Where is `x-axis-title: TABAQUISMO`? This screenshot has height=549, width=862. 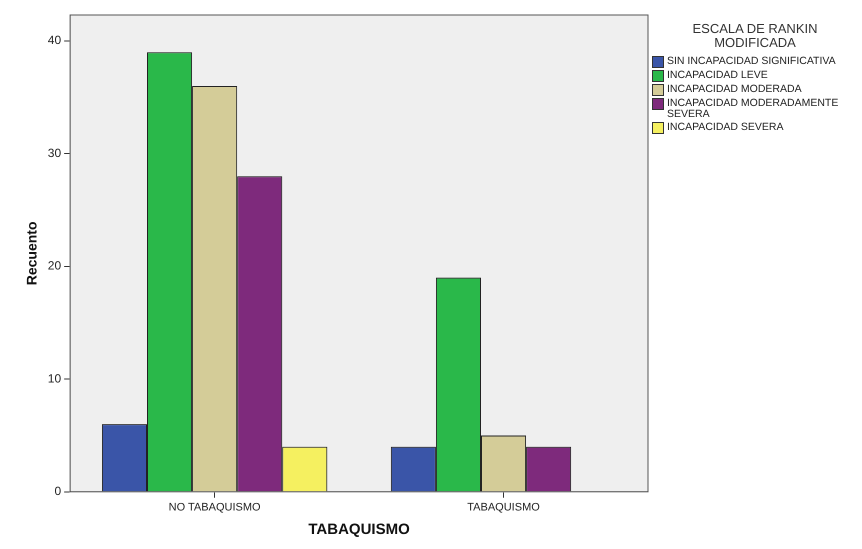 x-axis-title: TABAQUISMO is located at coordinates (359, 529).